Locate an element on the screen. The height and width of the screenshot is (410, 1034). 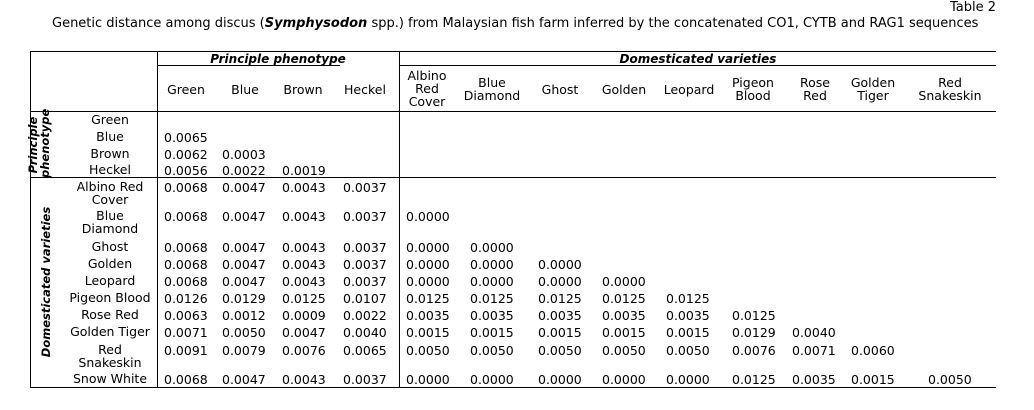
row-header: Green is located at coordinates (110, 119).